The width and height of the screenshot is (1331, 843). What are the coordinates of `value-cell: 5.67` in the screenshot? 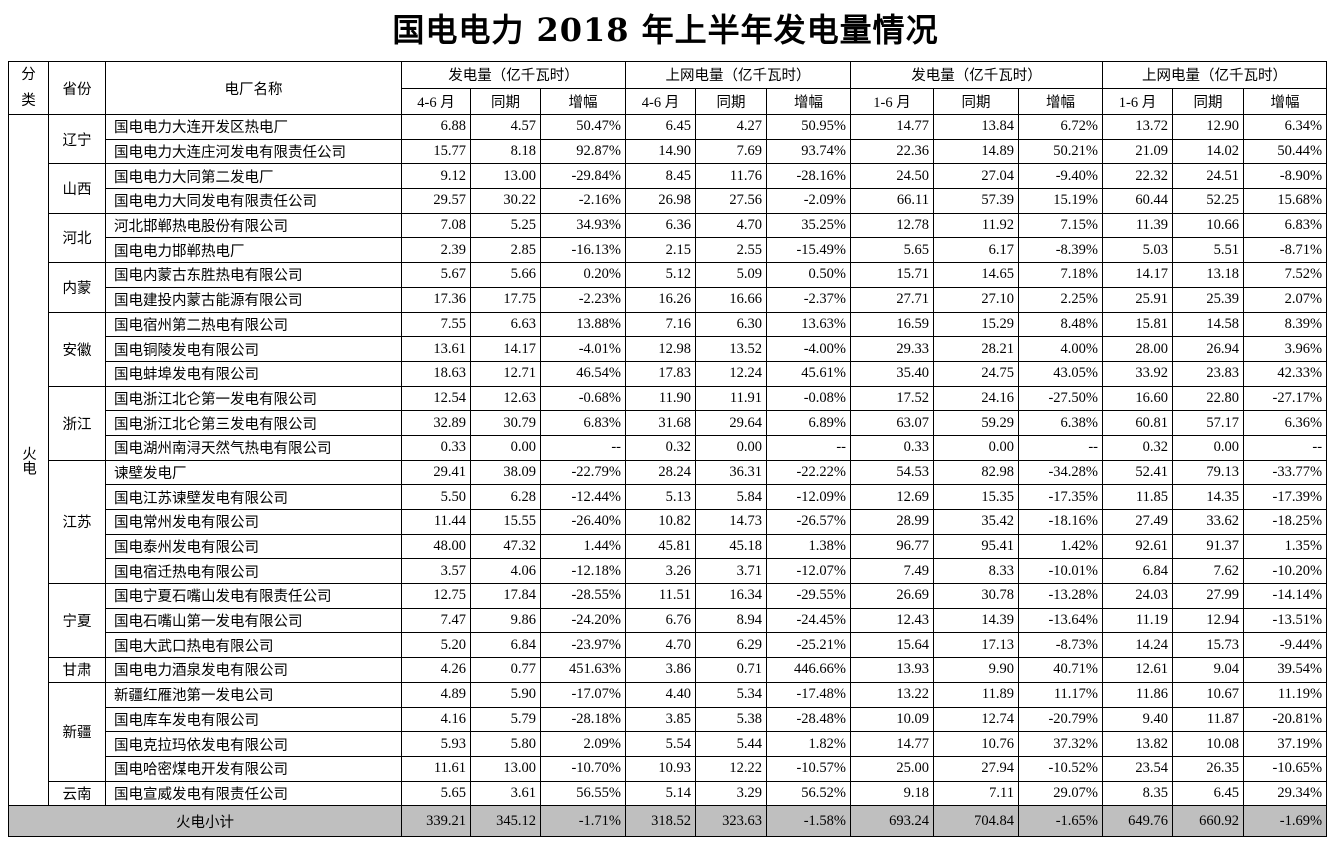 It's located at (436, 275).